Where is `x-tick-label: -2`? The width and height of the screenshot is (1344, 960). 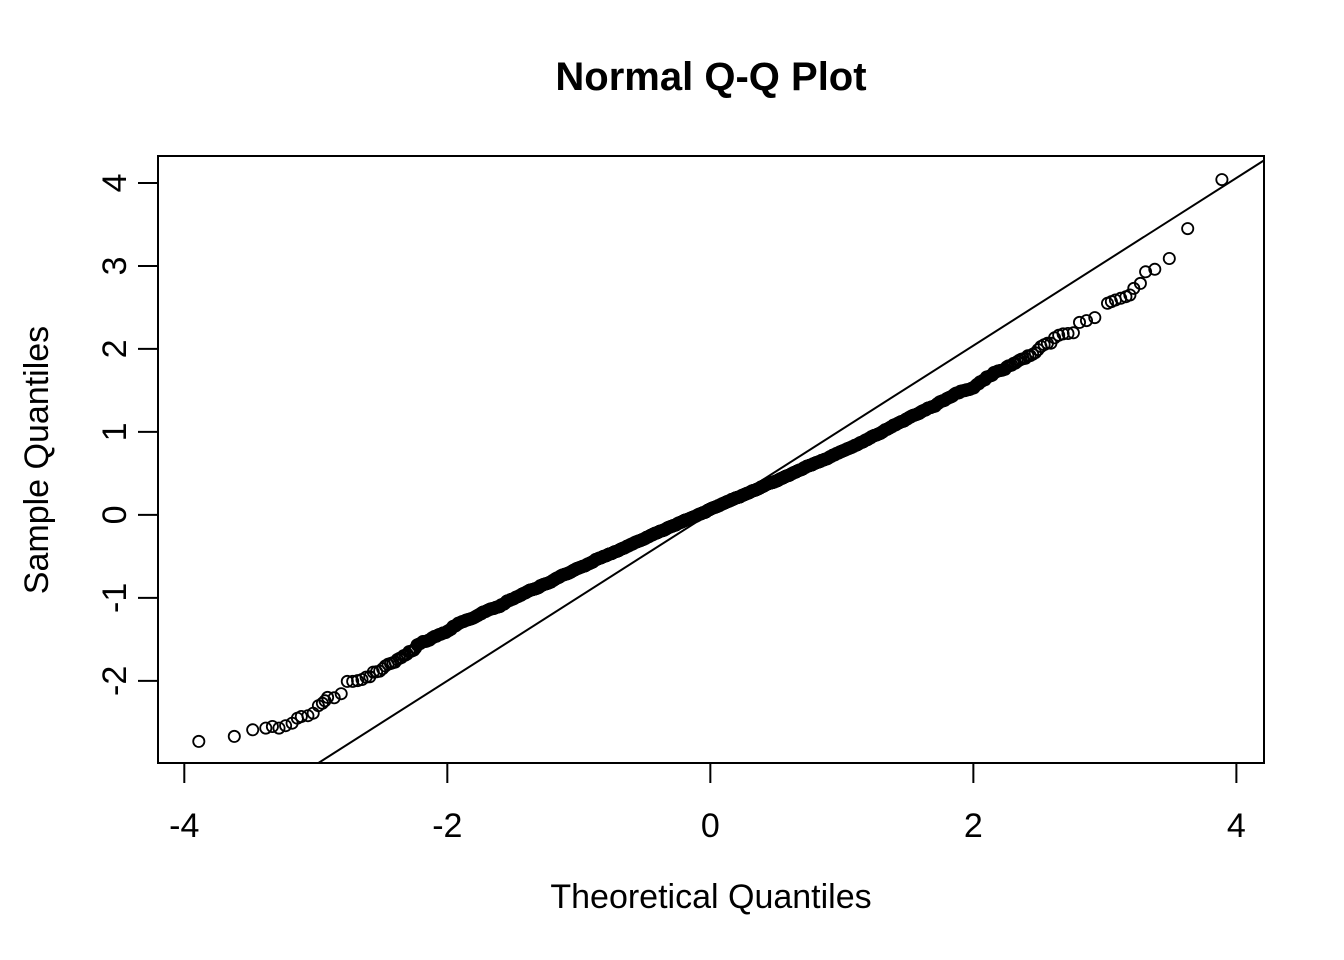 x-tick-label: -2 is located at coordinates (447, 826).